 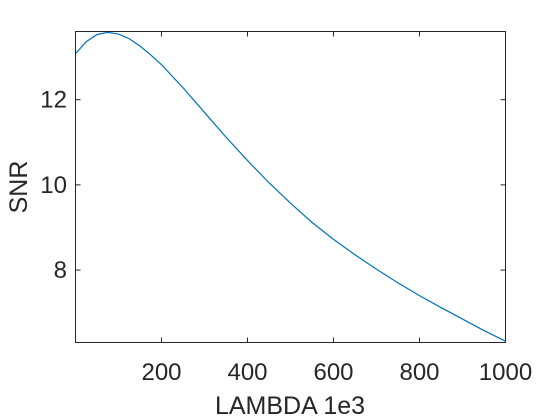 What do you see at coordinates (247, 372) in the screenshot?
I see `x-tick-label: 400` at bounding box center [247, 372].